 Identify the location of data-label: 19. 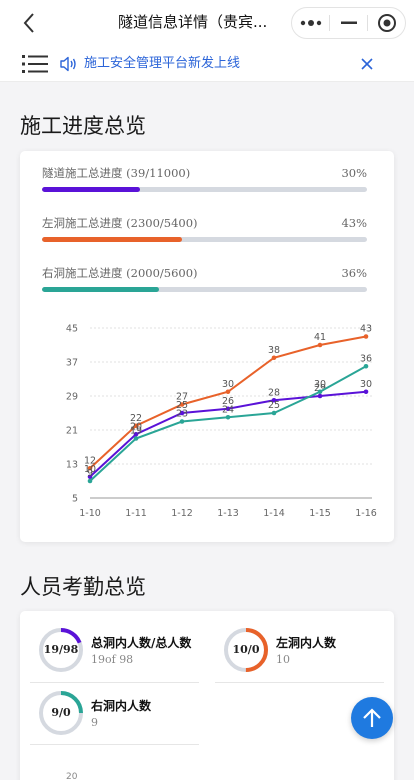
(136, 431).